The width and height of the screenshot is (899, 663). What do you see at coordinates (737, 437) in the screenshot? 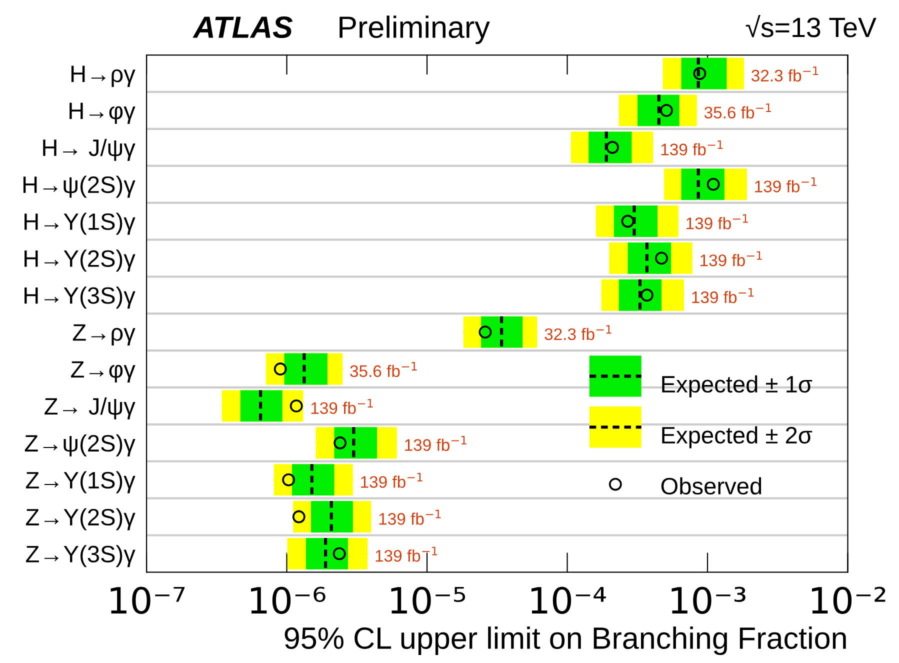
I see `legend-label: Expected ± 2σ` at bounding box center [737, 437].